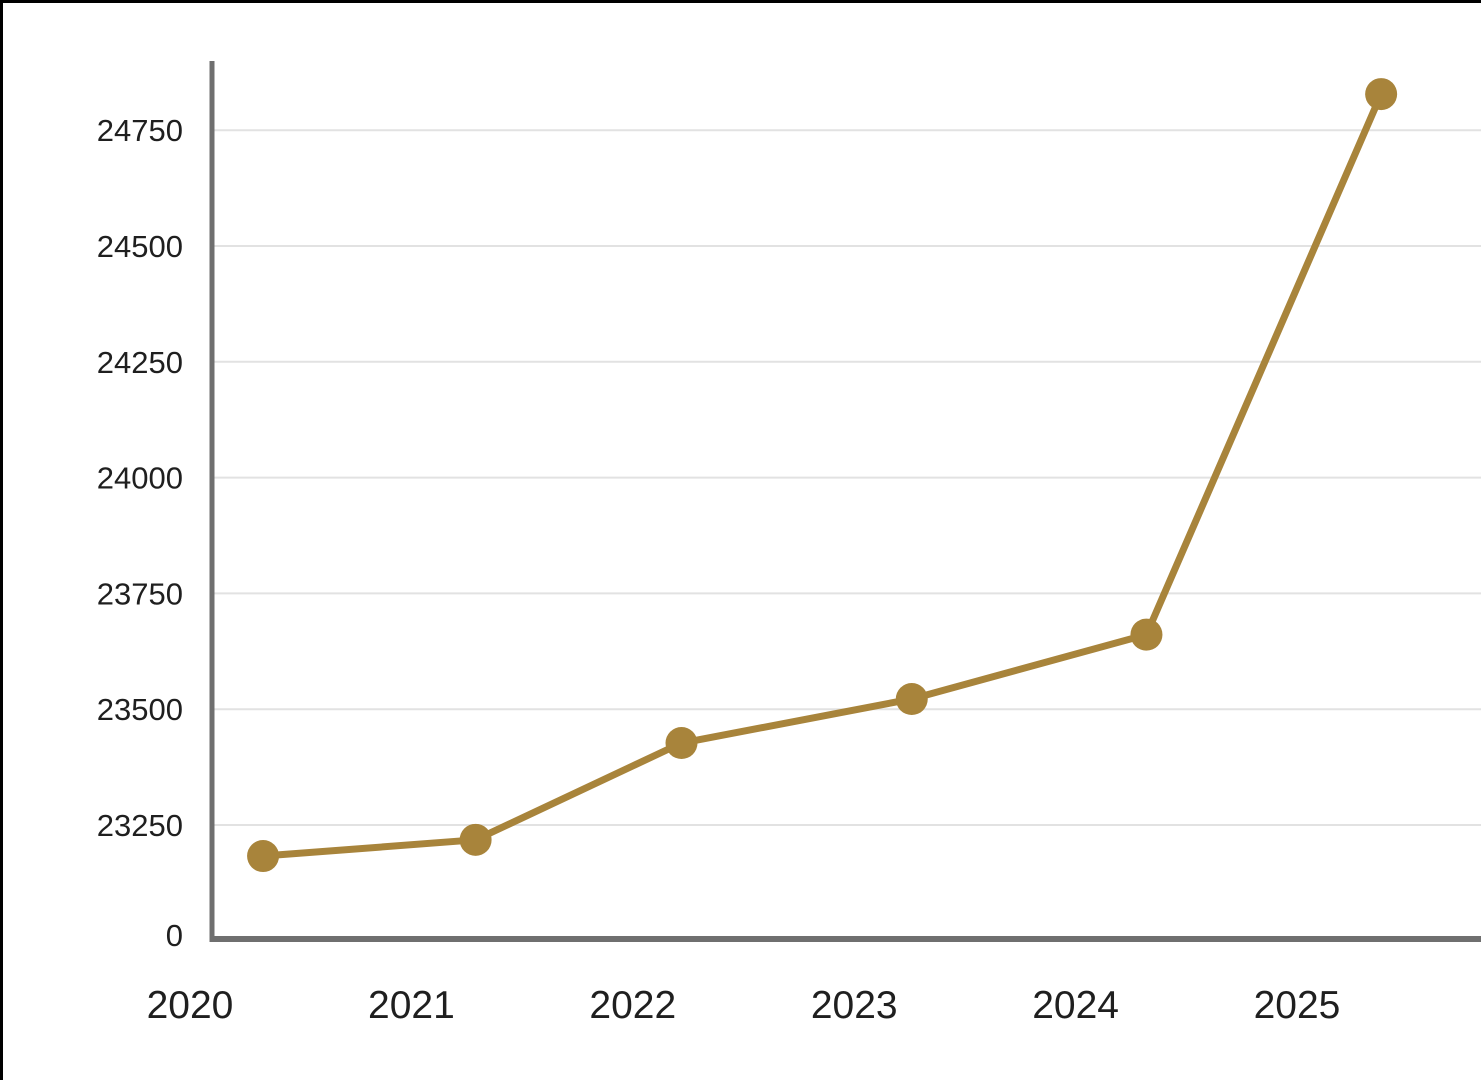 The width and height of the screenshot is (1481, 1080). Describe the element at coordinates (140, 825) in the screenshot. I see `y-axis-tick-label: 23250` at that location.